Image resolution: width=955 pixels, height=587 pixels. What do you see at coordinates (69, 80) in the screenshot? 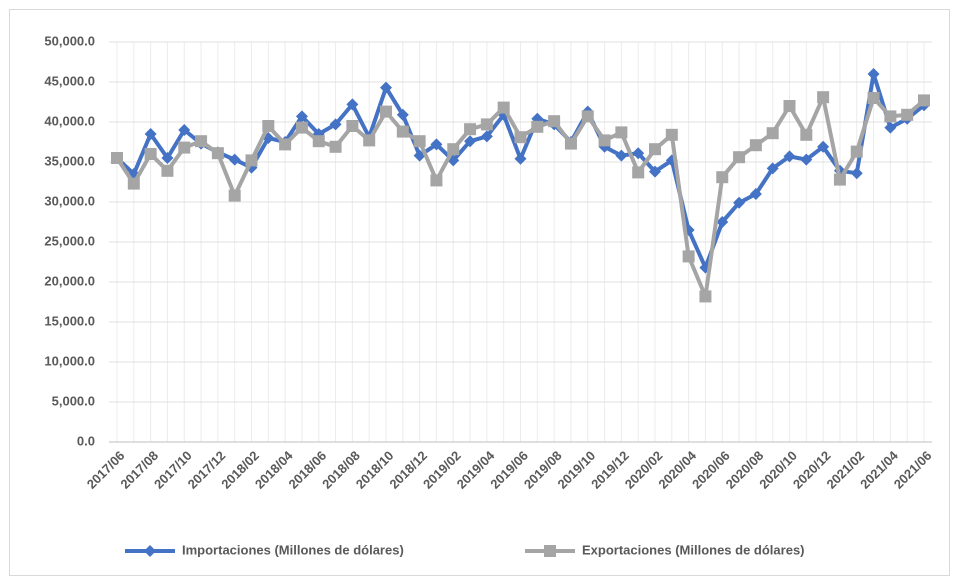
I see `y-tick-label: 45,000.0` at bounding box center [69, 80].